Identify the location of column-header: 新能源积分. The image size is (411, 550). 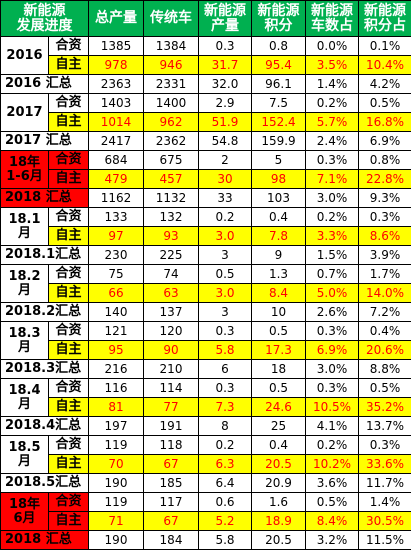
(279, 19).